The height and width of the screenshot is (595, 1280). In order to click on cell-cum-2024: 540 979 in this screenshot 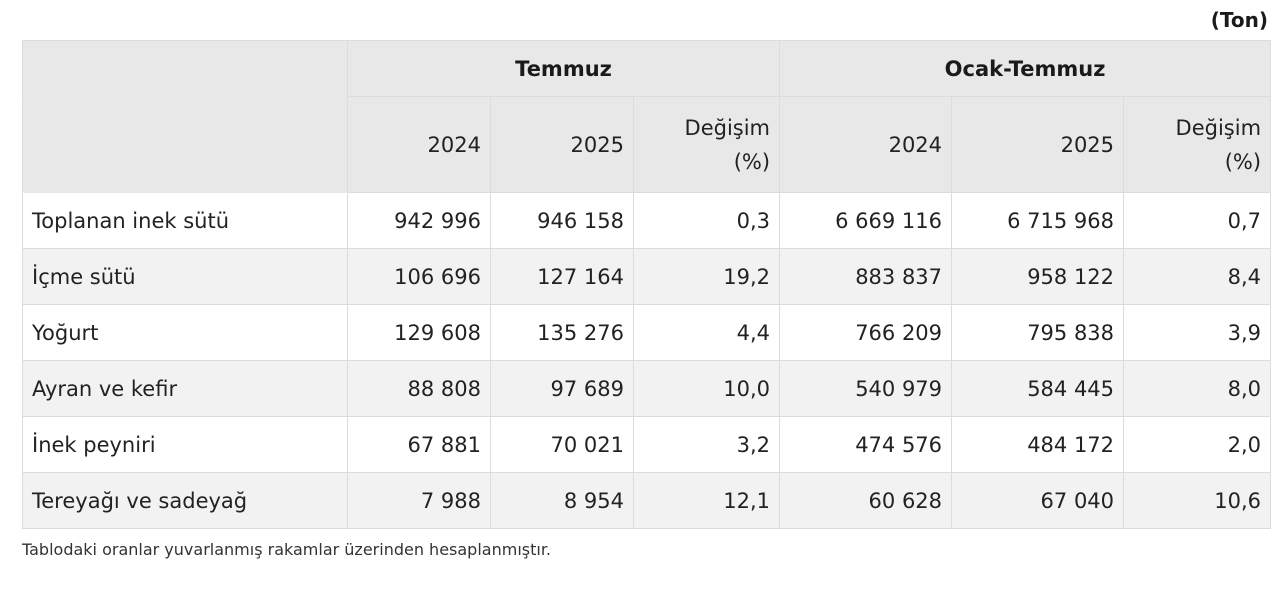, I will do `click(866, 388)`.